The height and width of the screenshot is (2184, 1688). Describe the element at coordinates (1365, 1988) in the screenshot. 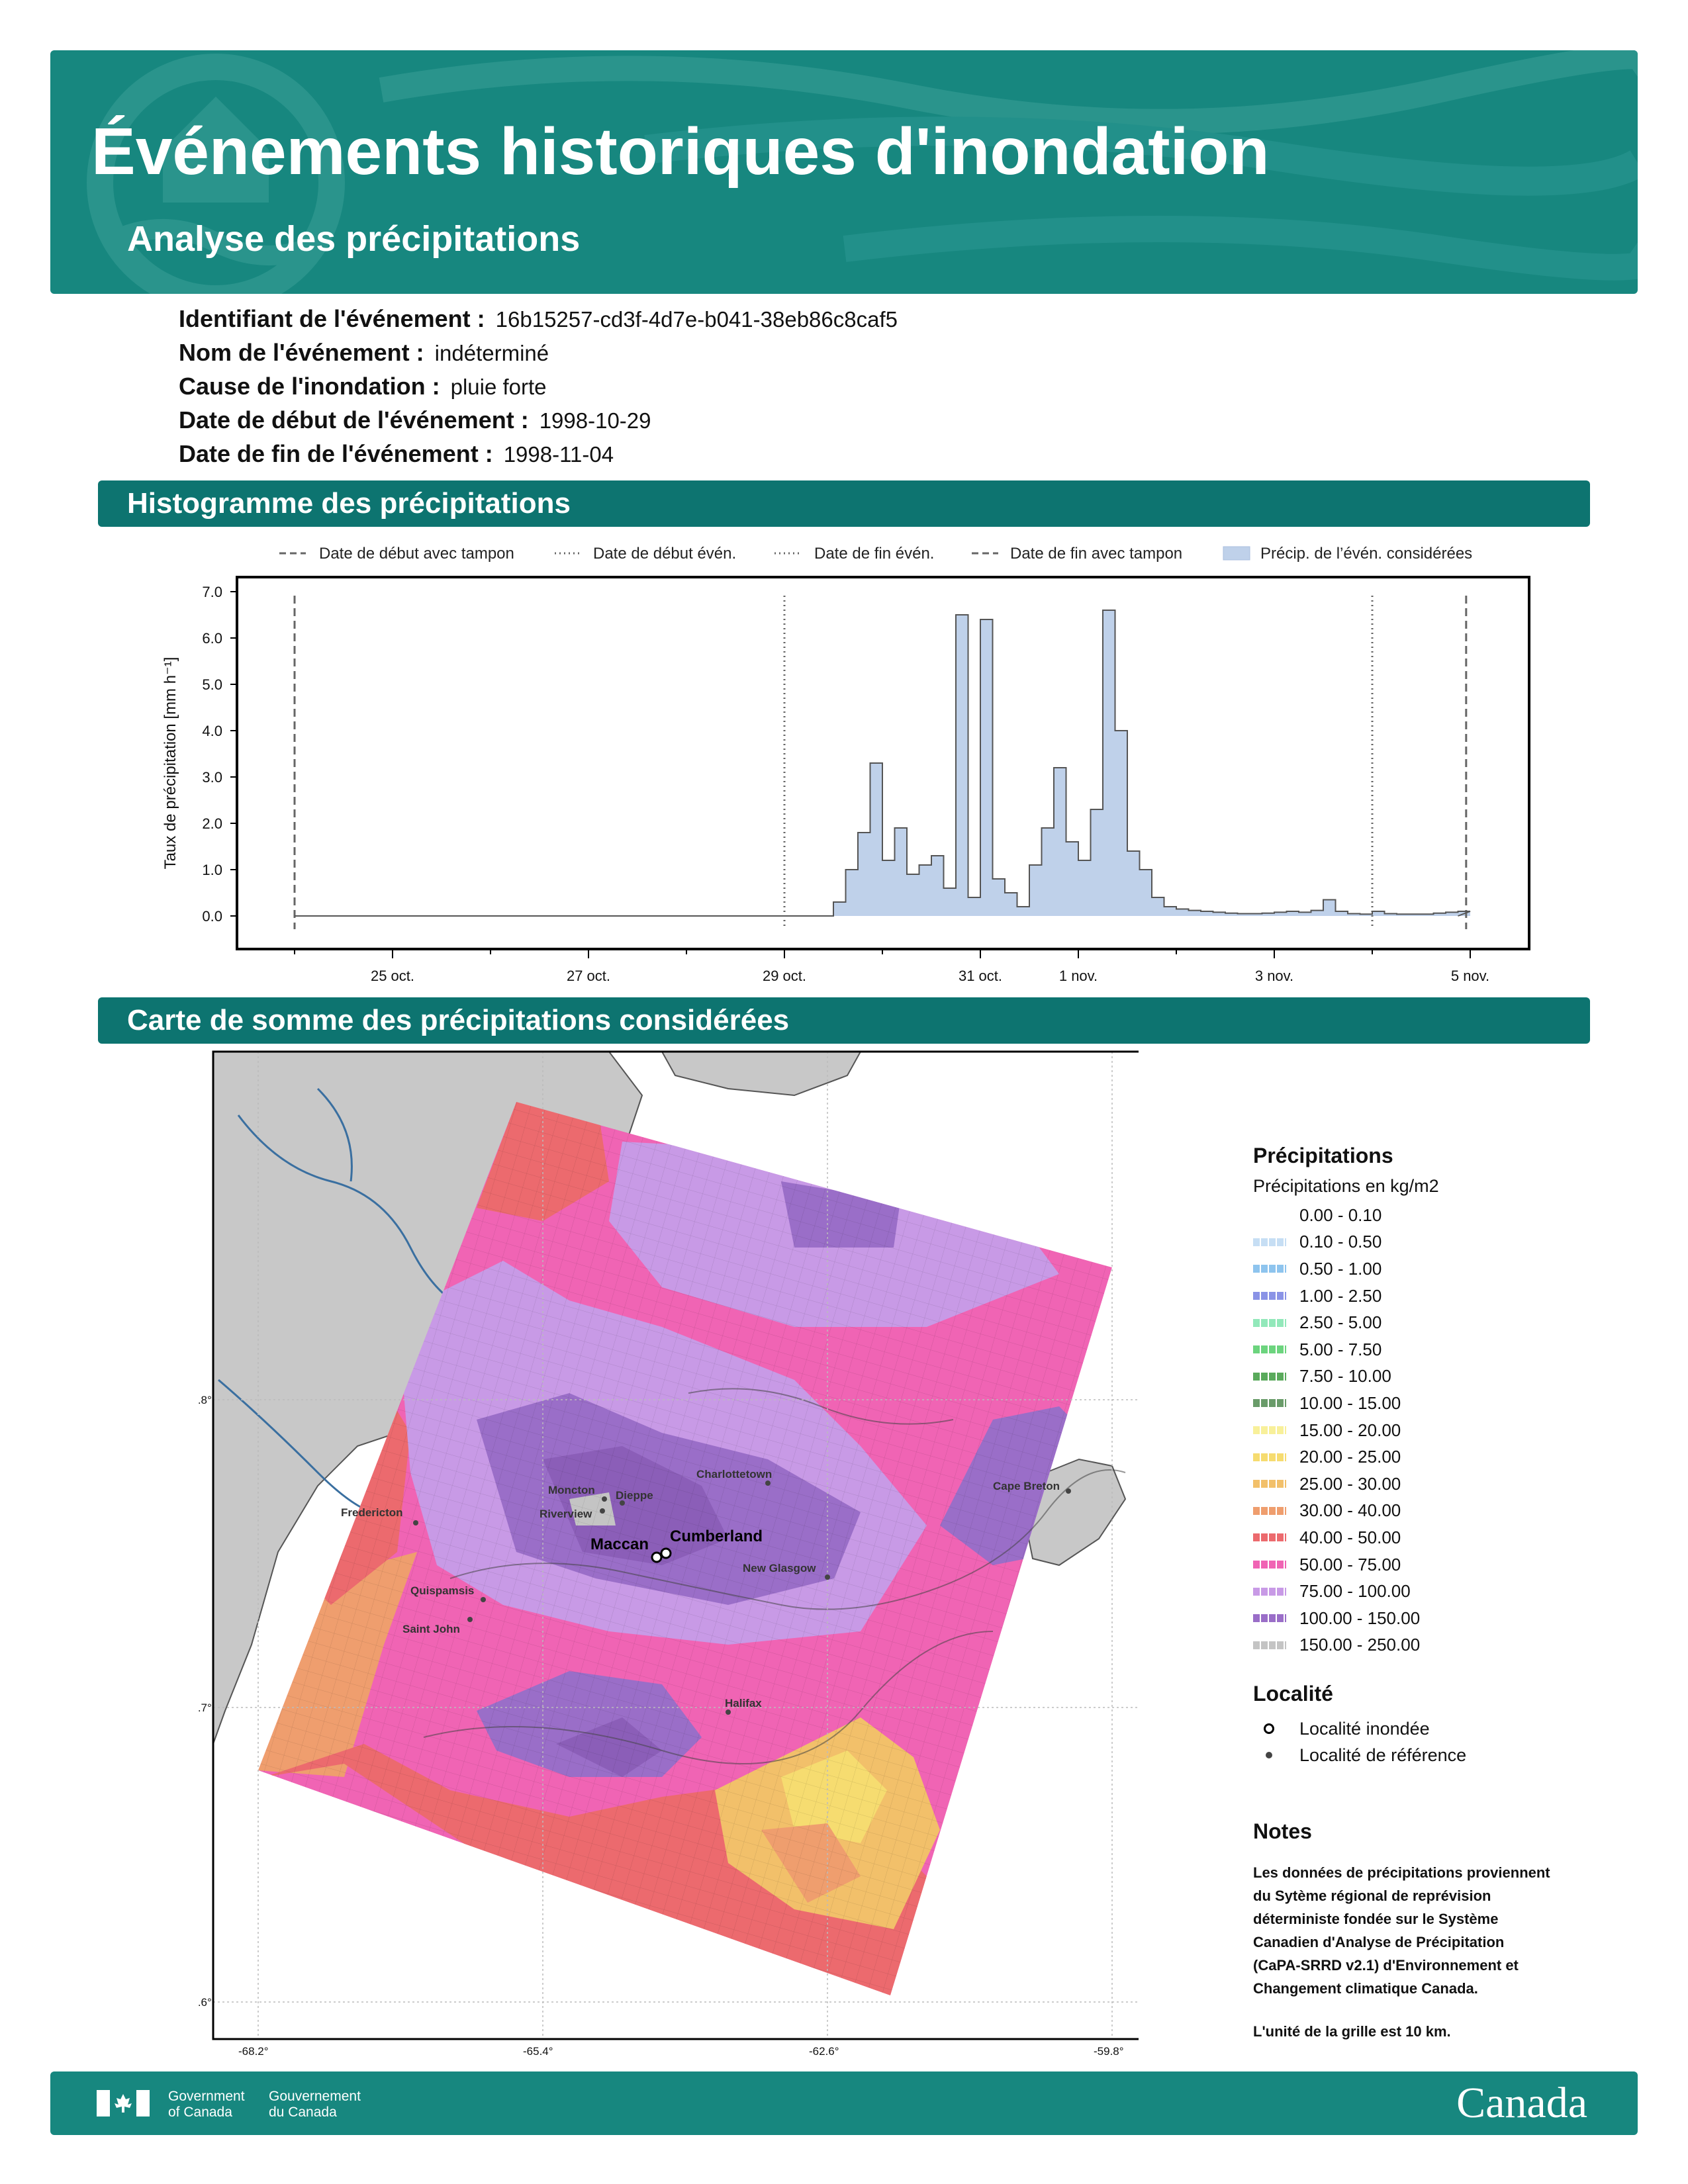

I see `notes-line: Changement climatique Canada.` at that location.